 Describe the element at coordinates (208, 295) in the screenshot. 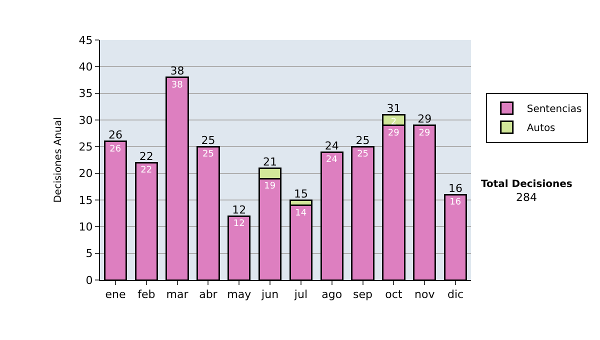

I see `x-tick-label: abr` at that location.